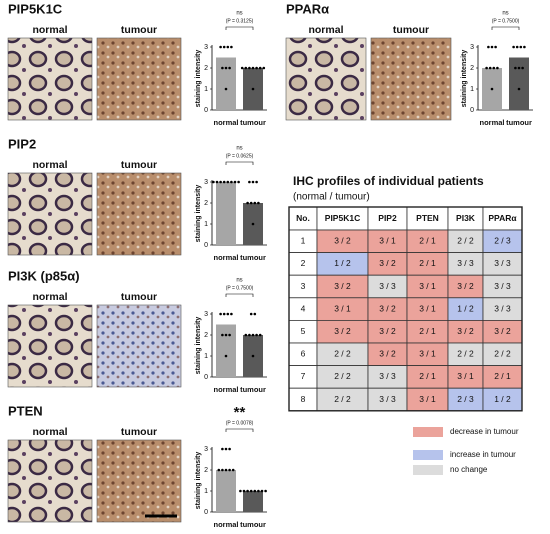  I want to click on column-header: PIP5K1C, so click(342, 218).